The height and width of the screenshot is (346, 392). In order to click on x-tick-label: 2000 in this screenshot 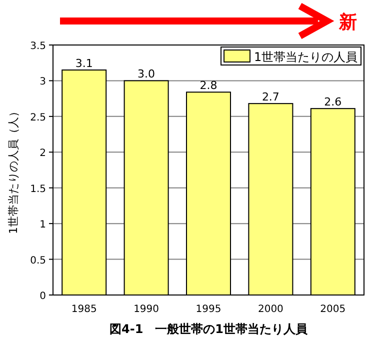, I will do `click(271, 309)`.